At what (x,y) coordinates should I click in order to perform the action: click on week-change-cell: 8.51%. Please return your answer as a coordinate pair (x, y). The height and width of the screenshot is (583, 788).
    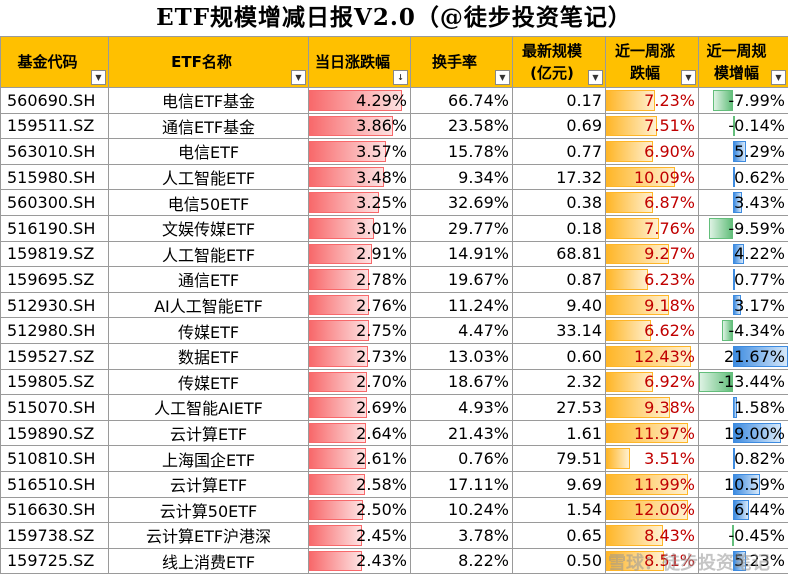
    Looking at the image, I should click on (652, 561).